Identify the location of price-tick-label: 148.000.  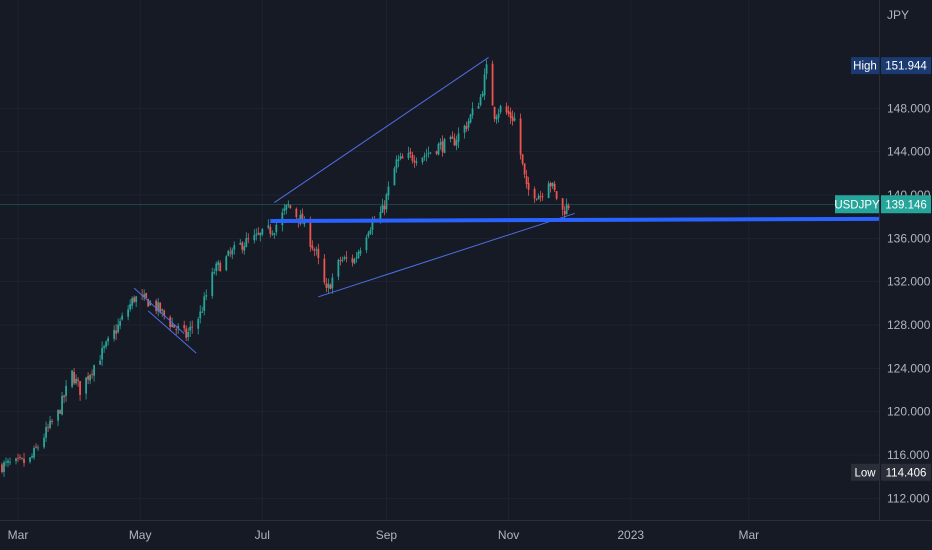
(909, 108).